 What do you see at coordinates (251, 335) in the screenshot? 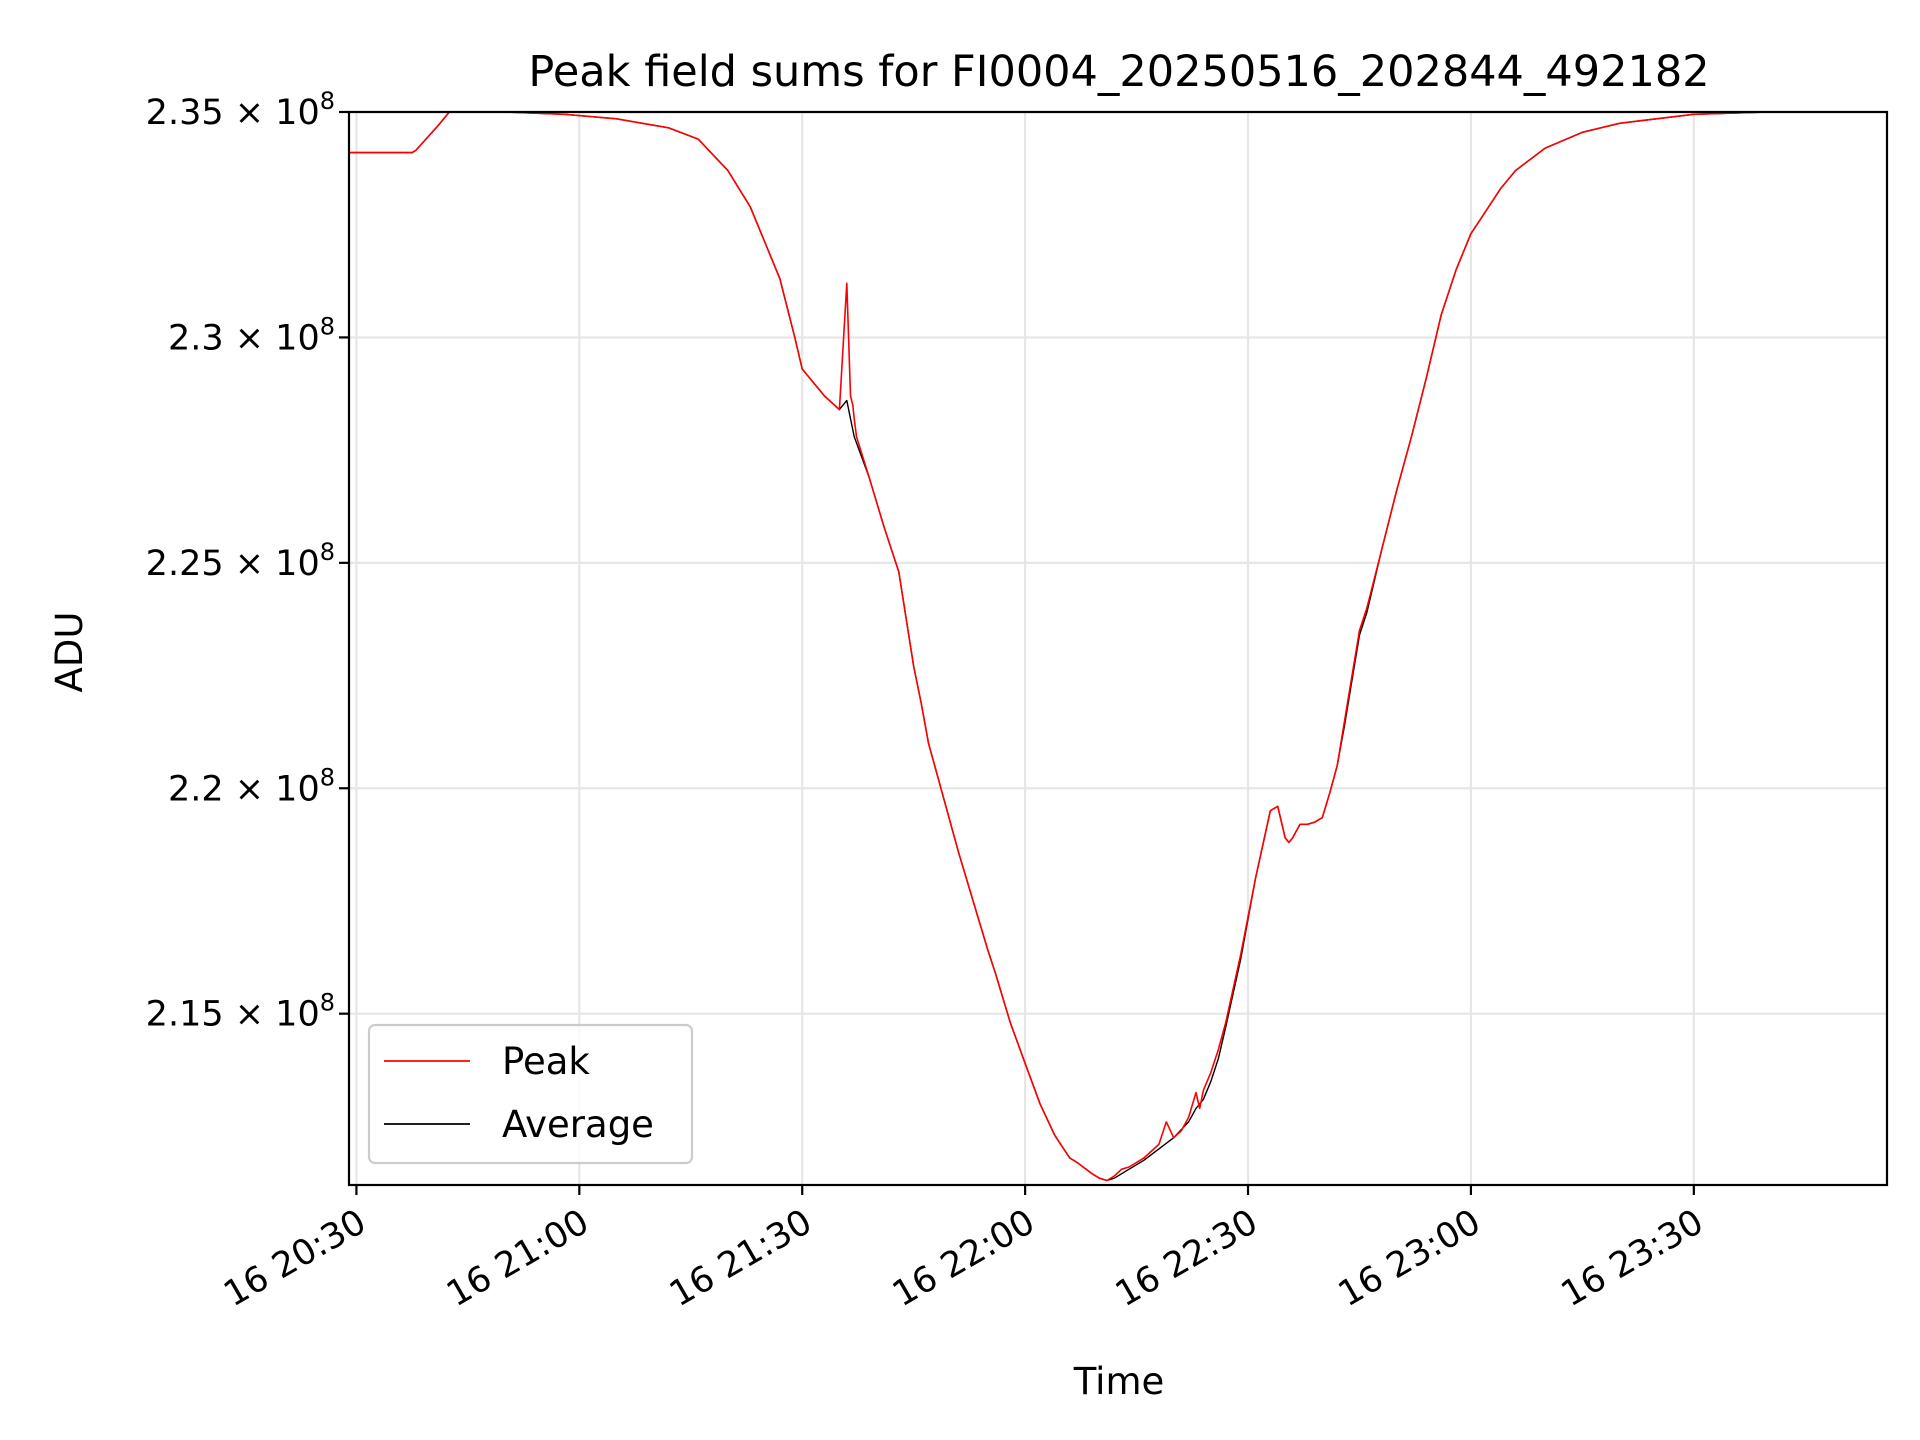
I see `y-tick-label: 2.3 × 108` at bounding box center [251, 335].